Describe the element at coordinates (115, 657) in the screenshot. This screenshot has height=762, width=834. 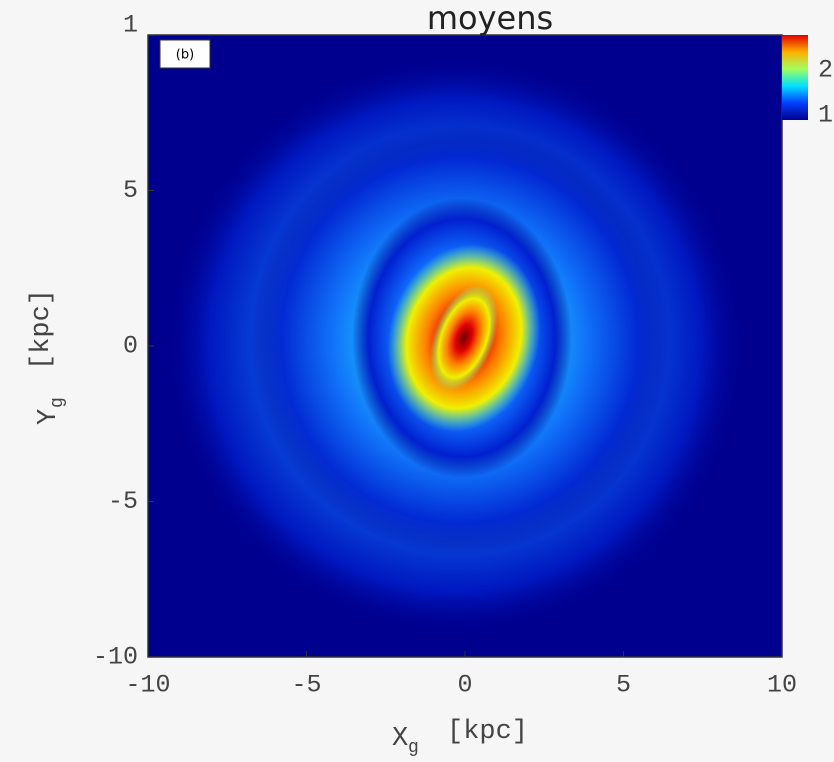
I see `y-tick-label: -10` at that location.